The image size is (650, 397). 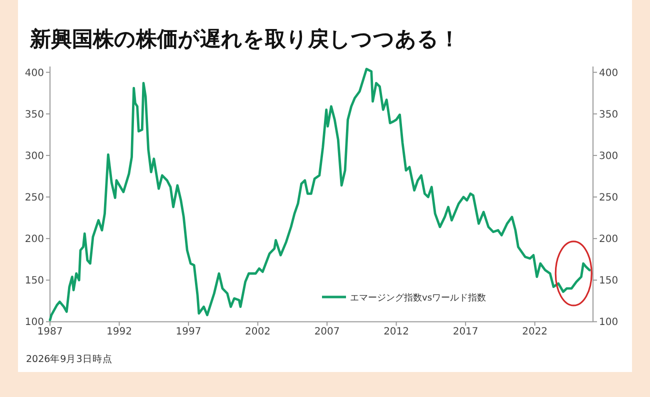 What do you see at coordinates (34, 198) in the screenshot?
I see `y-tick-label: 250` at bounding box center [34, 198].